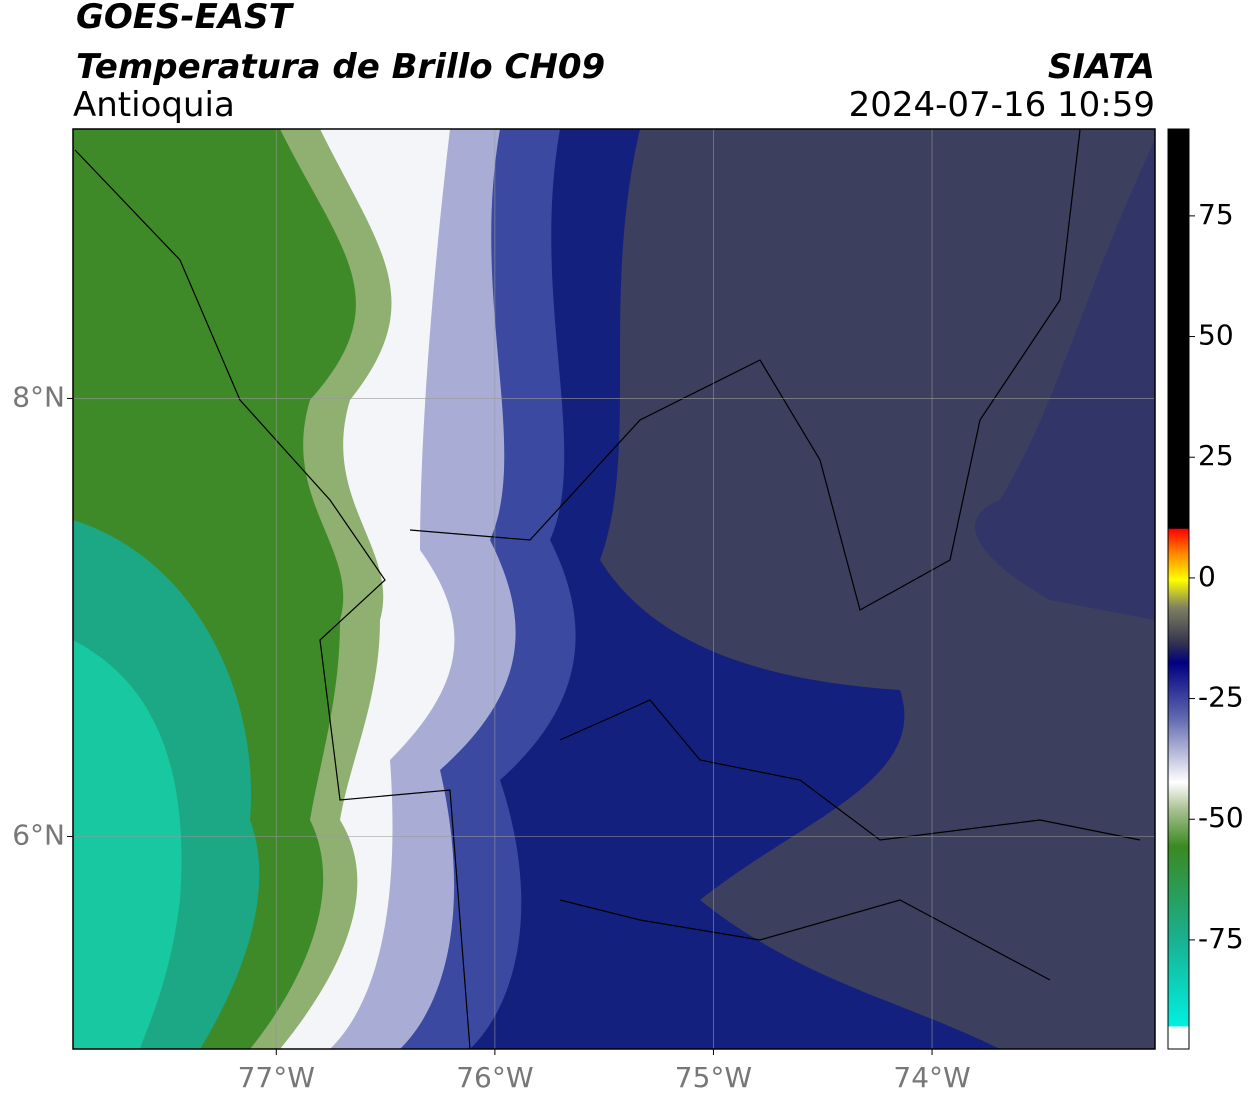 This screenshot has height=1099, width=1252. Describe the element at coordinates (154, 105) in the screenshot. I see `region: Antioquia` at that location.